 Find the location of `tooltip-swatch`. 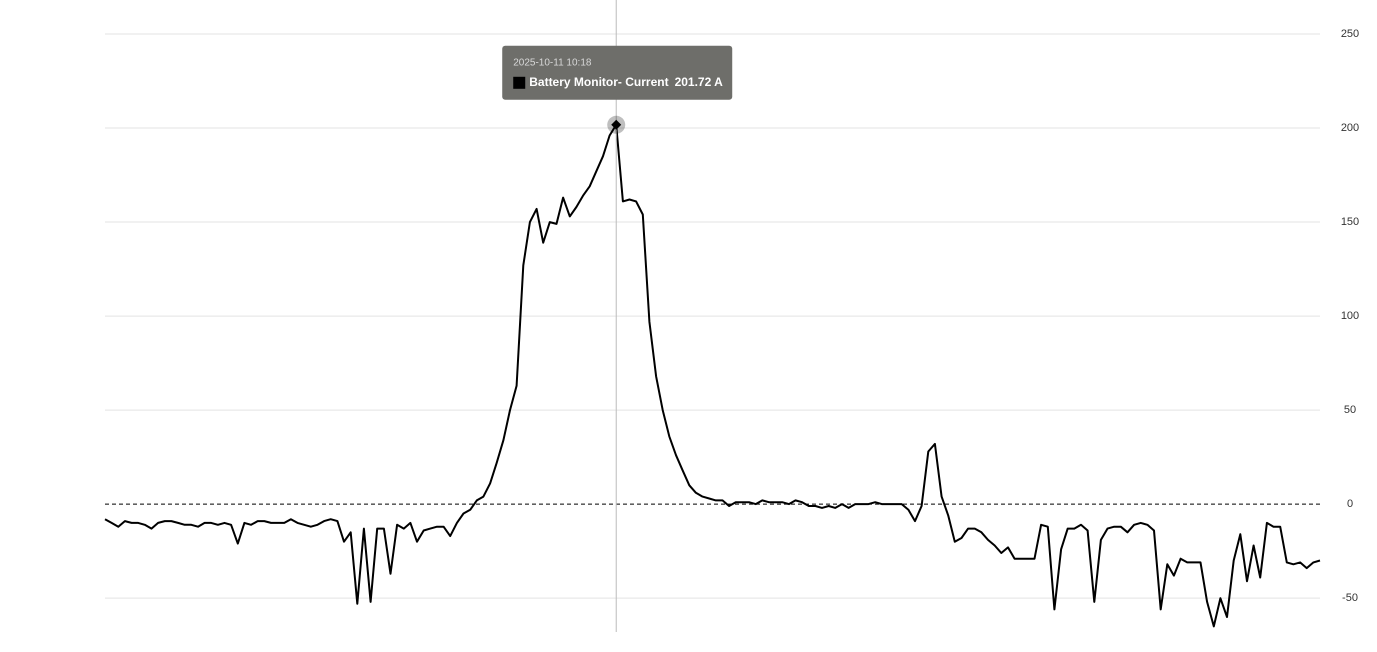

tooltip-swatch is located at coordinates (519, 82).